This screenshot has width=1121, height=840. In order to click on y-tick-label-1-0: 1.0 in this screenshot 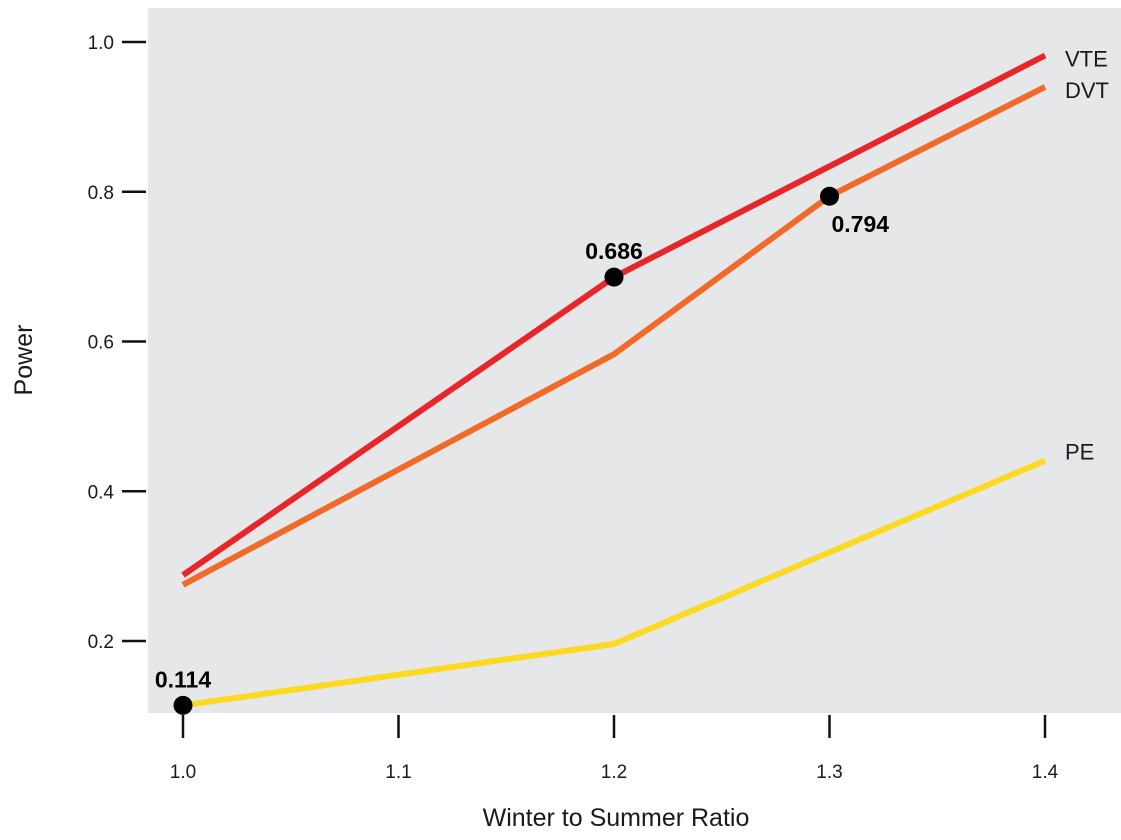, I will do `click(101, 43)`.